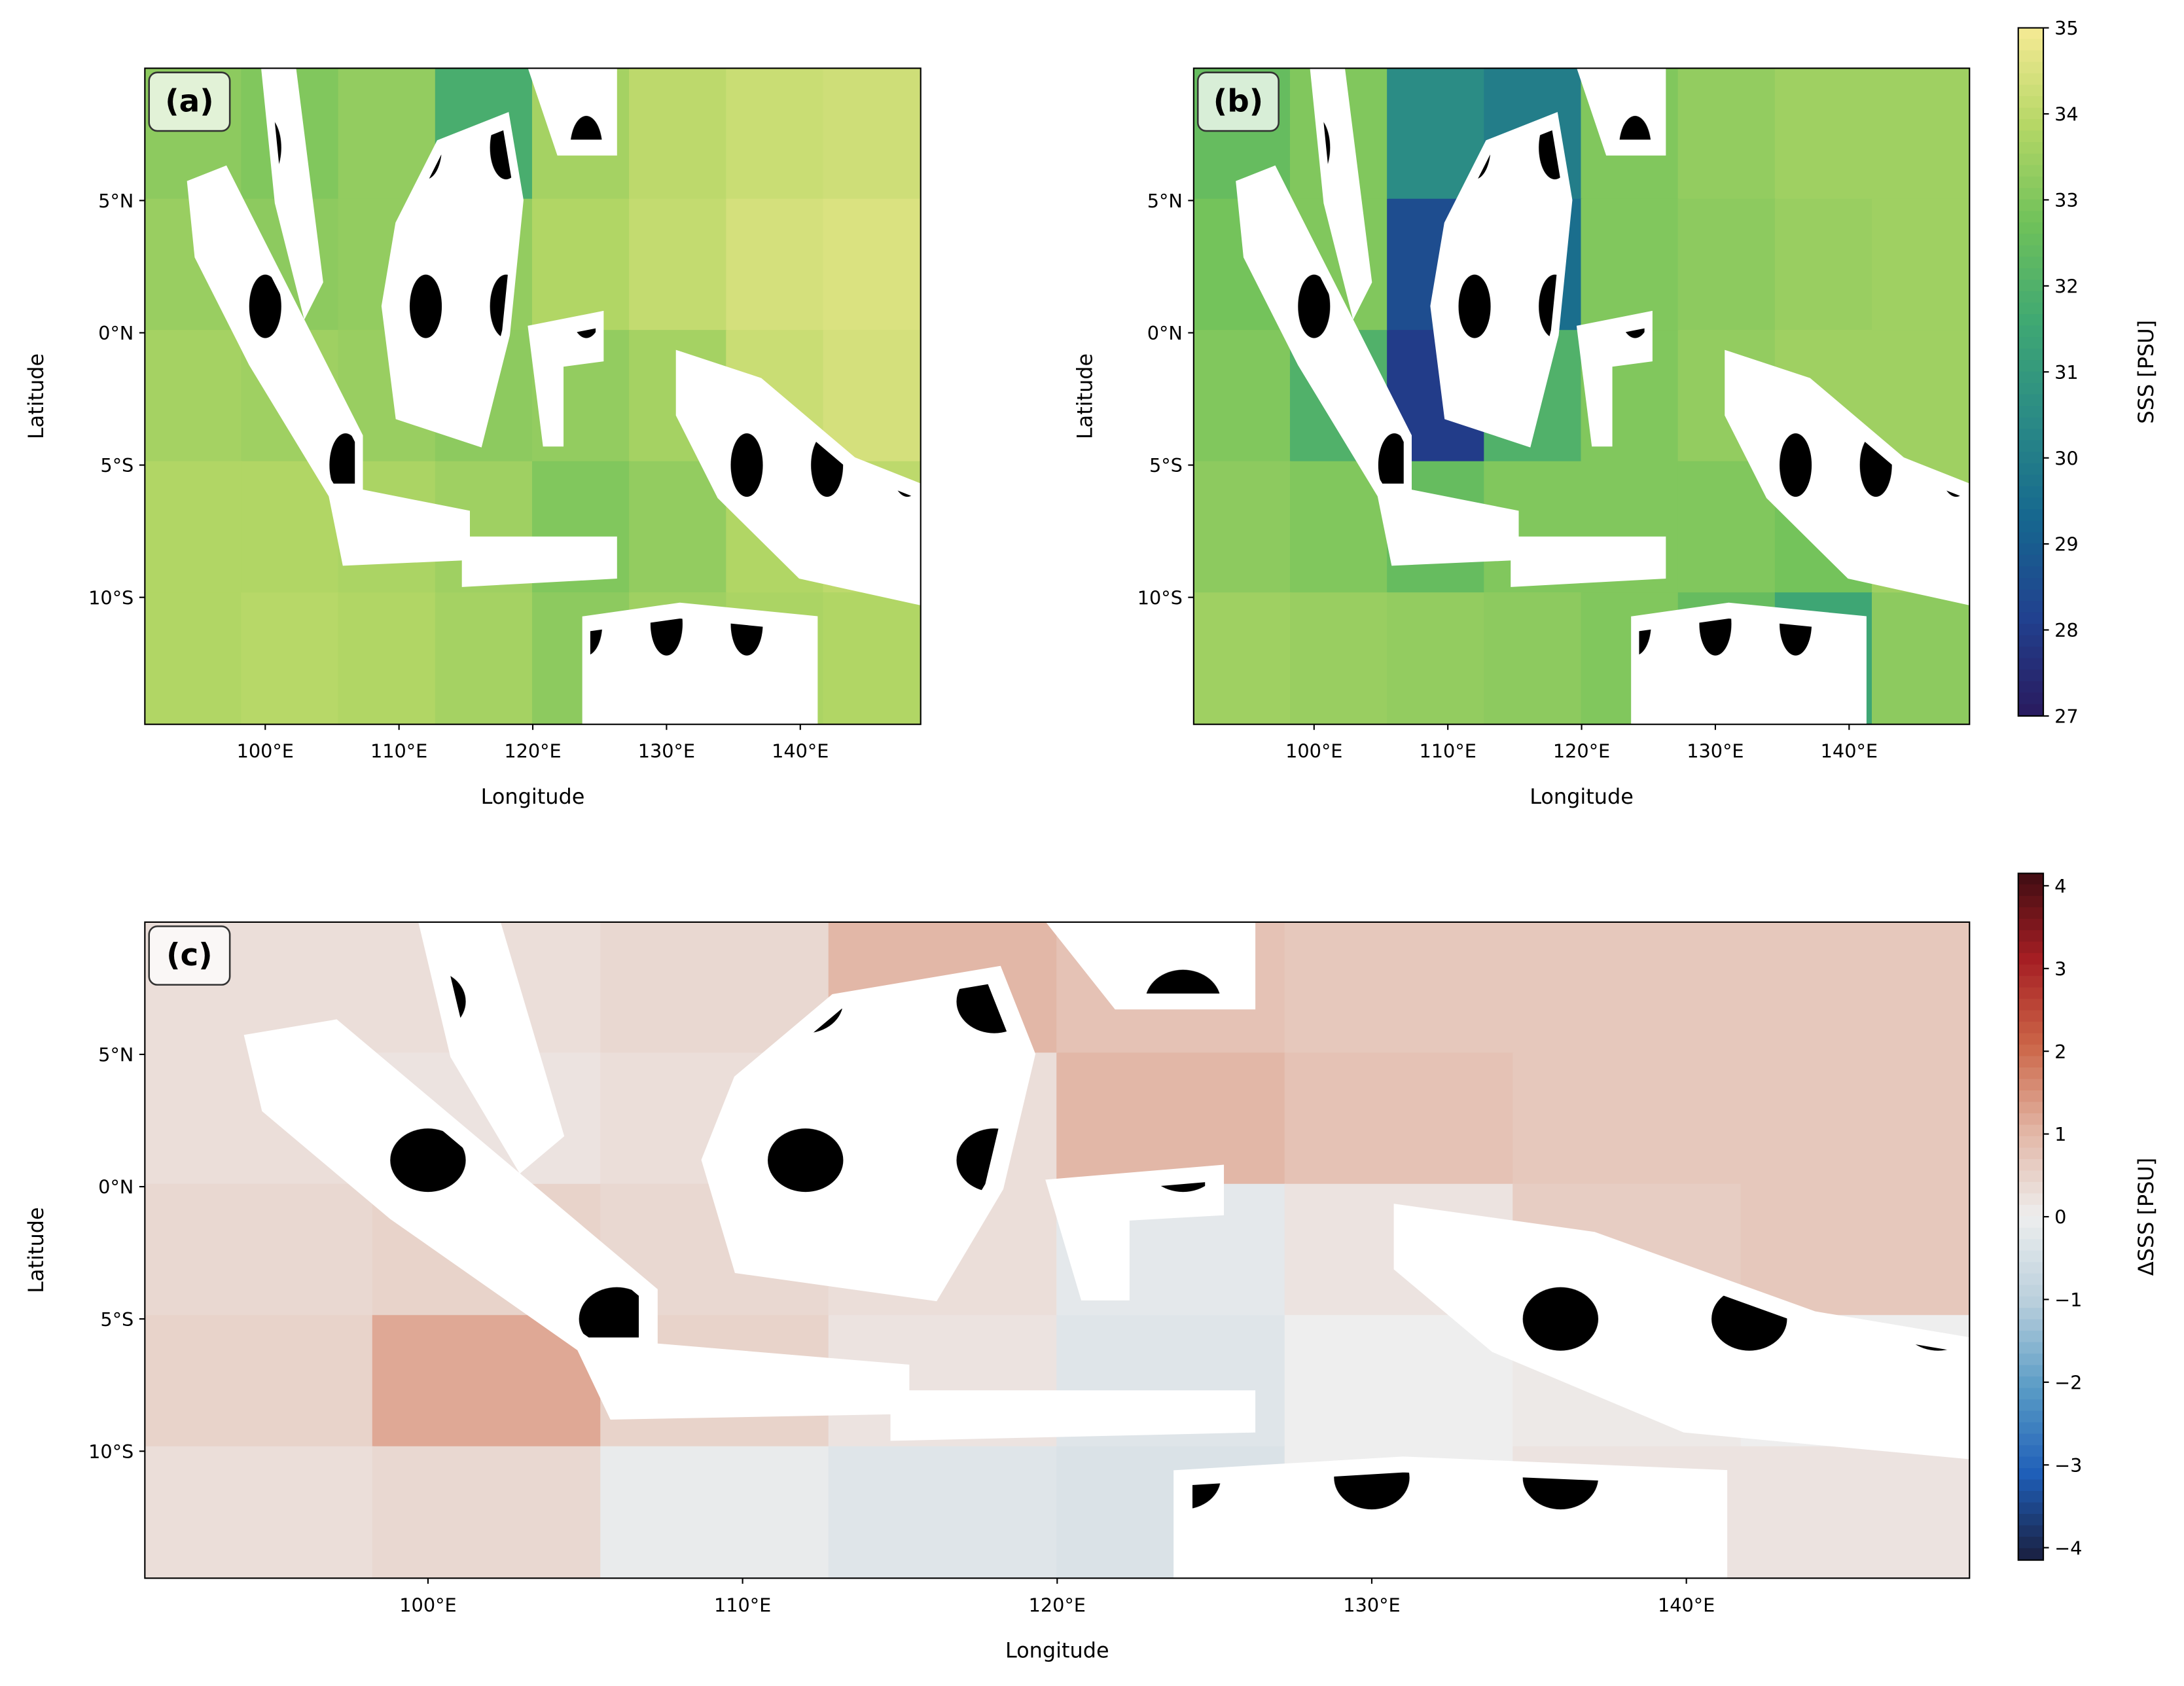 The image size is (2184, 1686). Describe the element at coordinates (2068, 1382) in the screenshot. I see `colorbar-tick-label: −2` at that location.